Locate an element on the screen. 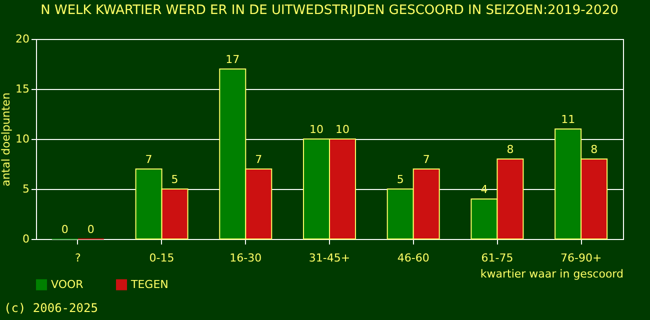  y-tick-label: 5 is located at coordinates (26, 189).